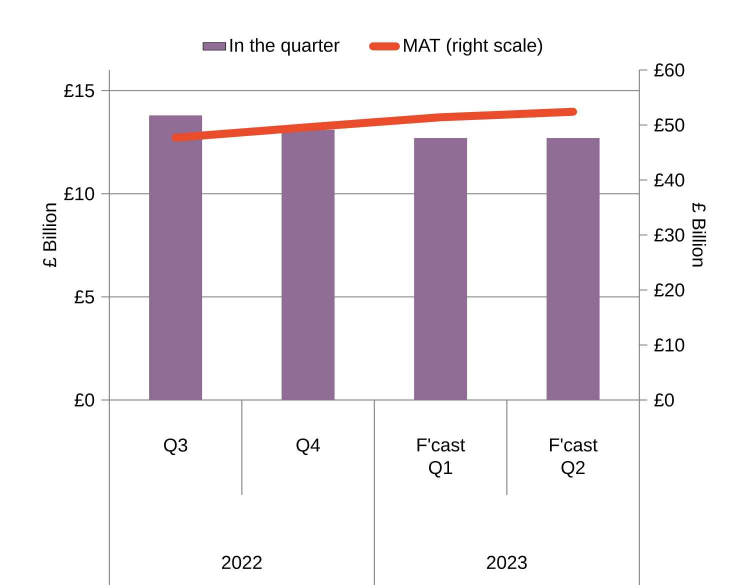  I want to click on text: 2022, so click(242, 563).